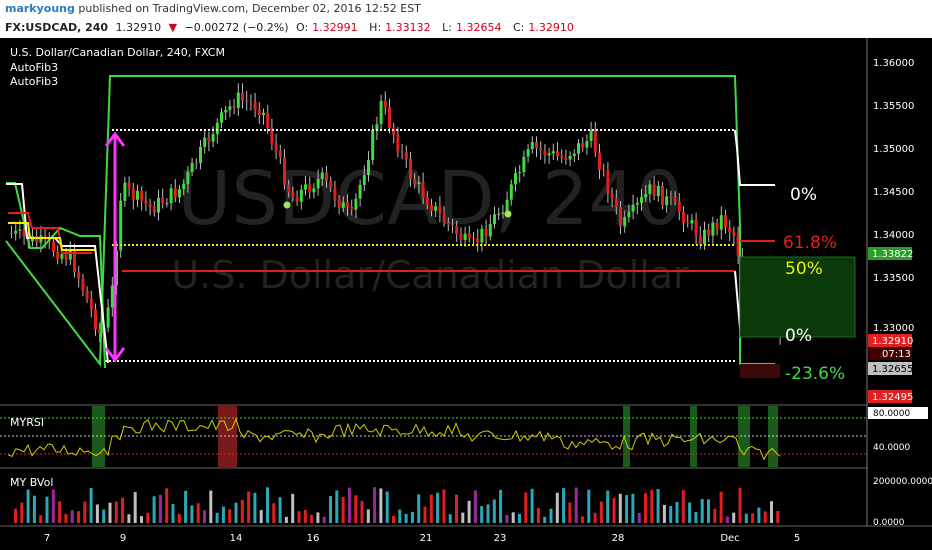 The height and width of the screenshot is (550, 932). I want to click on time-axis-label: 14, so click(236, 538).